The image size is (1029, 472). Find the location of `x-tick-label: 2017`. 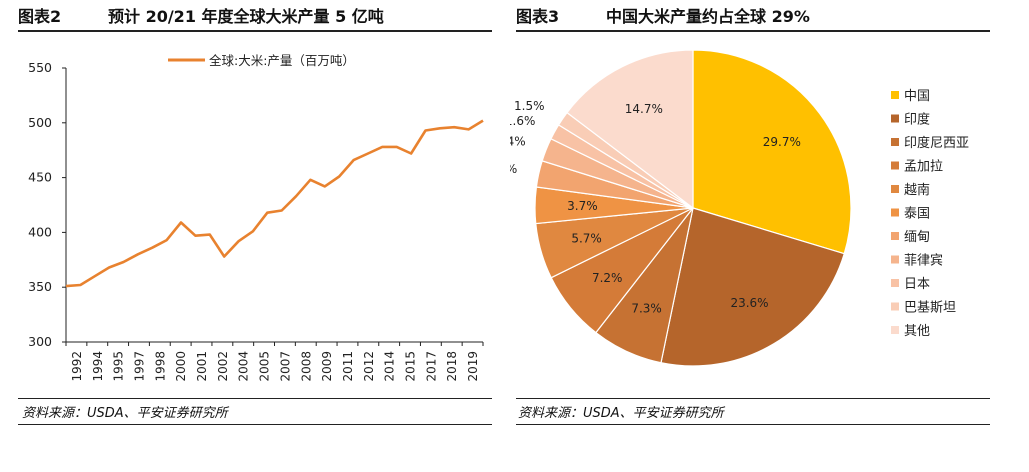

x-tick-label: 2017 is located at coordinates (431, 366).